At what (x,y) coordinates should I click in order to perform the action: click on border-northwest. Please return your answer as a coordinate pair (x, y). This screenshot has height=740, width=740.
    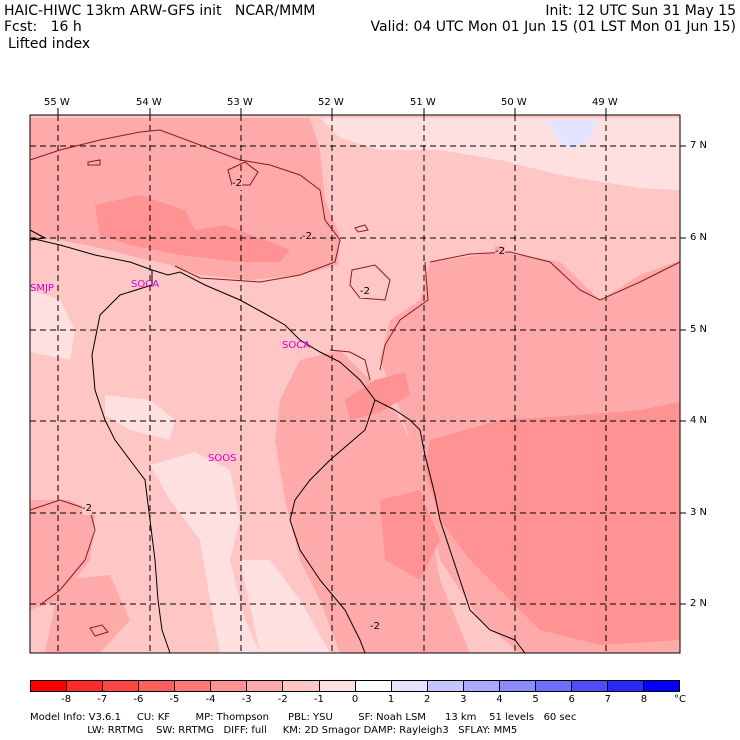
    Looking at the image, I should click on (38, 235).